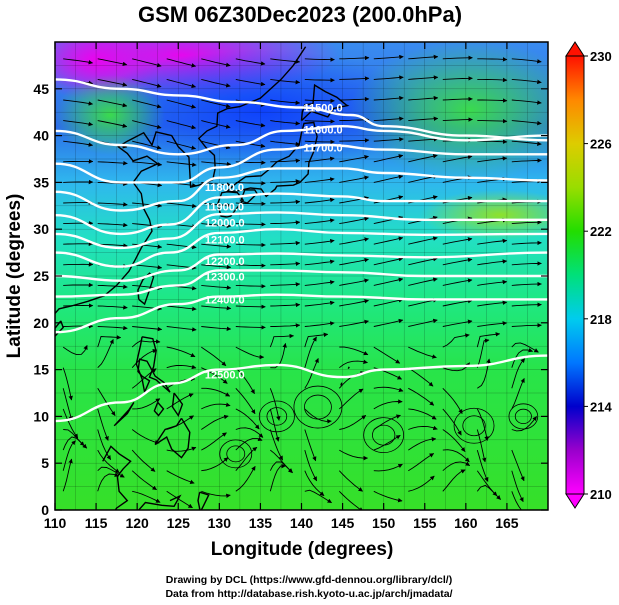  I want to click on coastline, so click(348, 367).